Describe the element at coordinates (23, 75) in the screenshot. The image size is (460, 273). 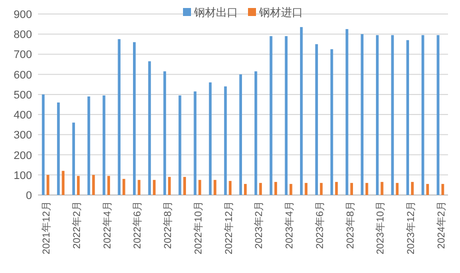
I see `y-tick-label: 600` at that location.